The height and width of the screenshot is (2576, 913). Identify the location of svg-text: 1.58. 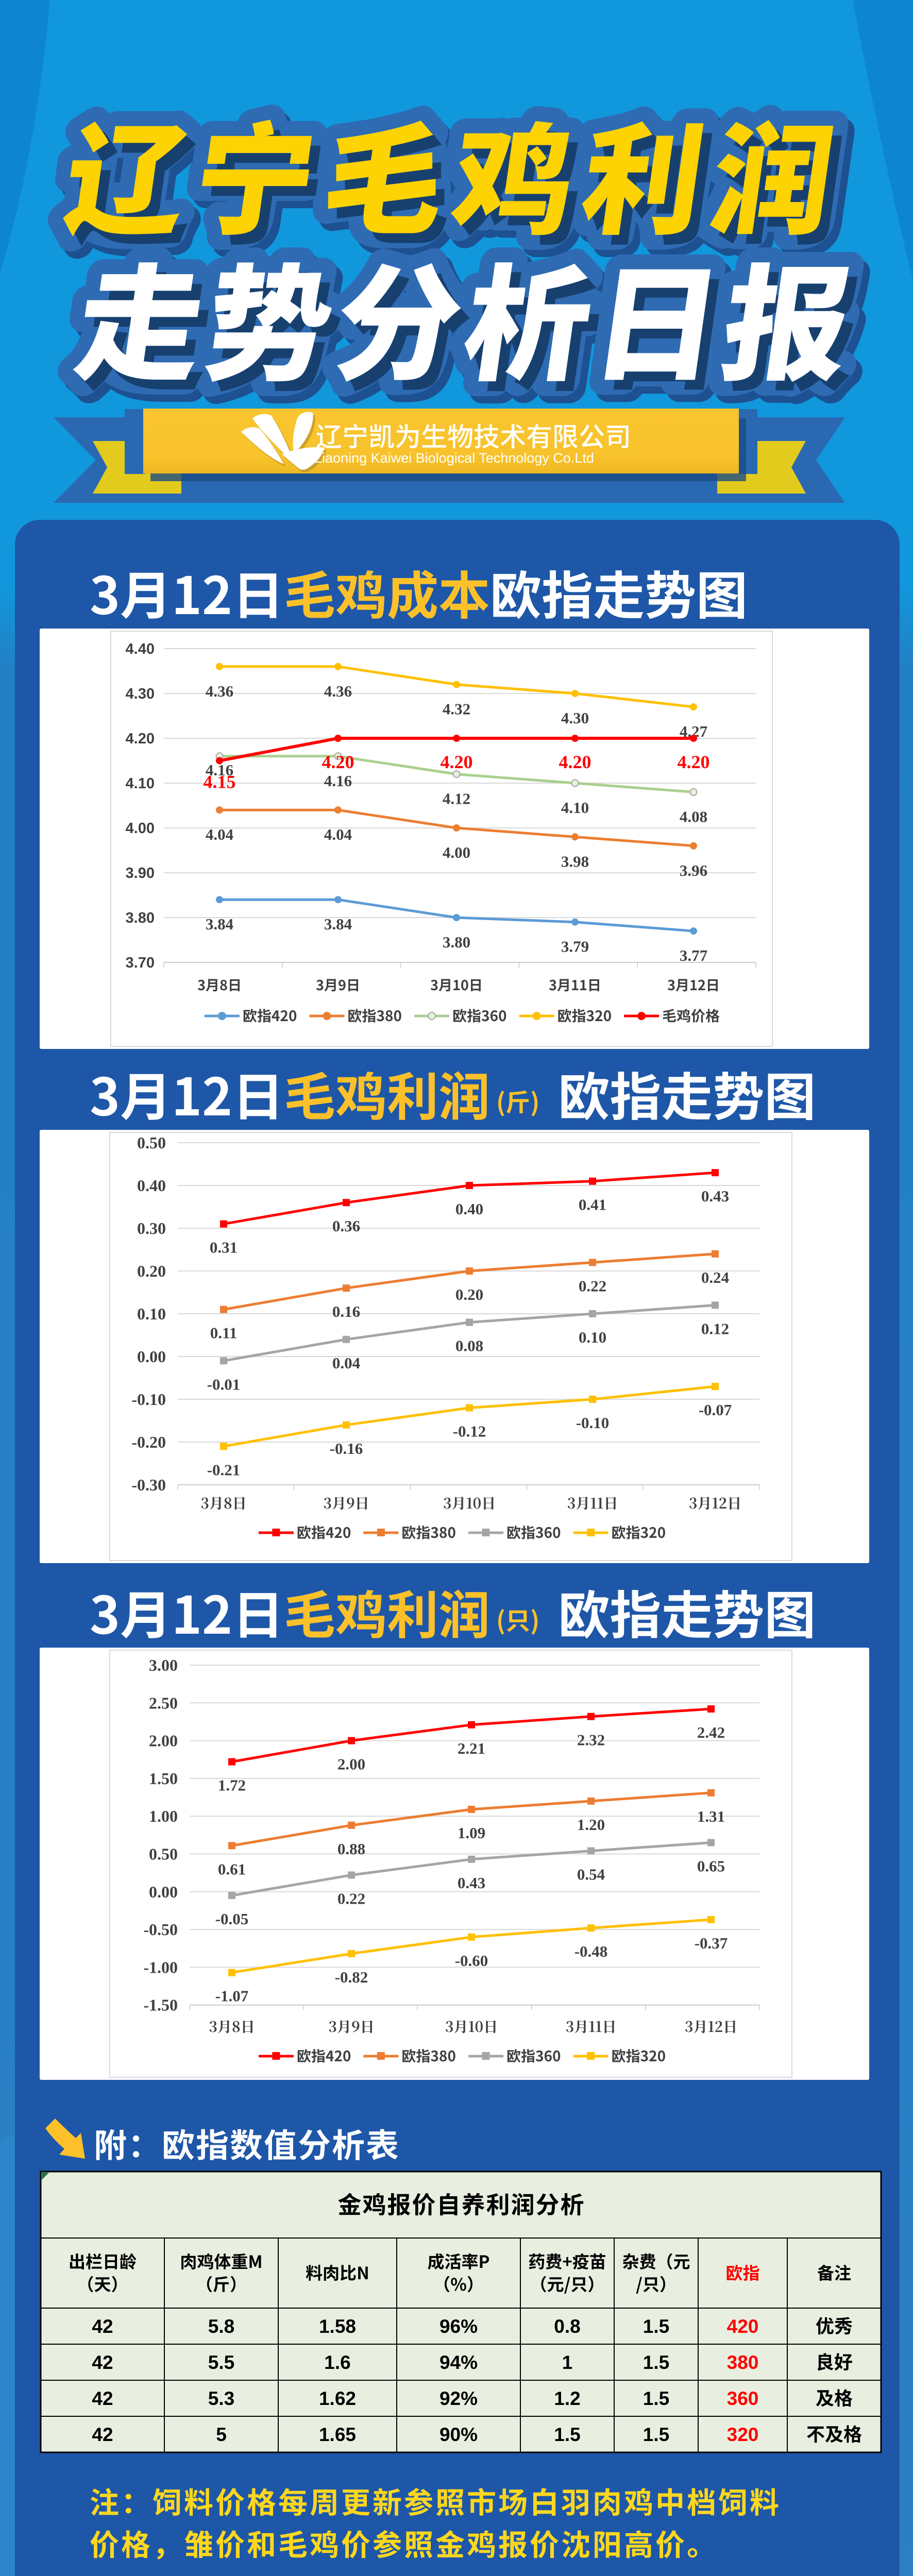
(337, 2327).